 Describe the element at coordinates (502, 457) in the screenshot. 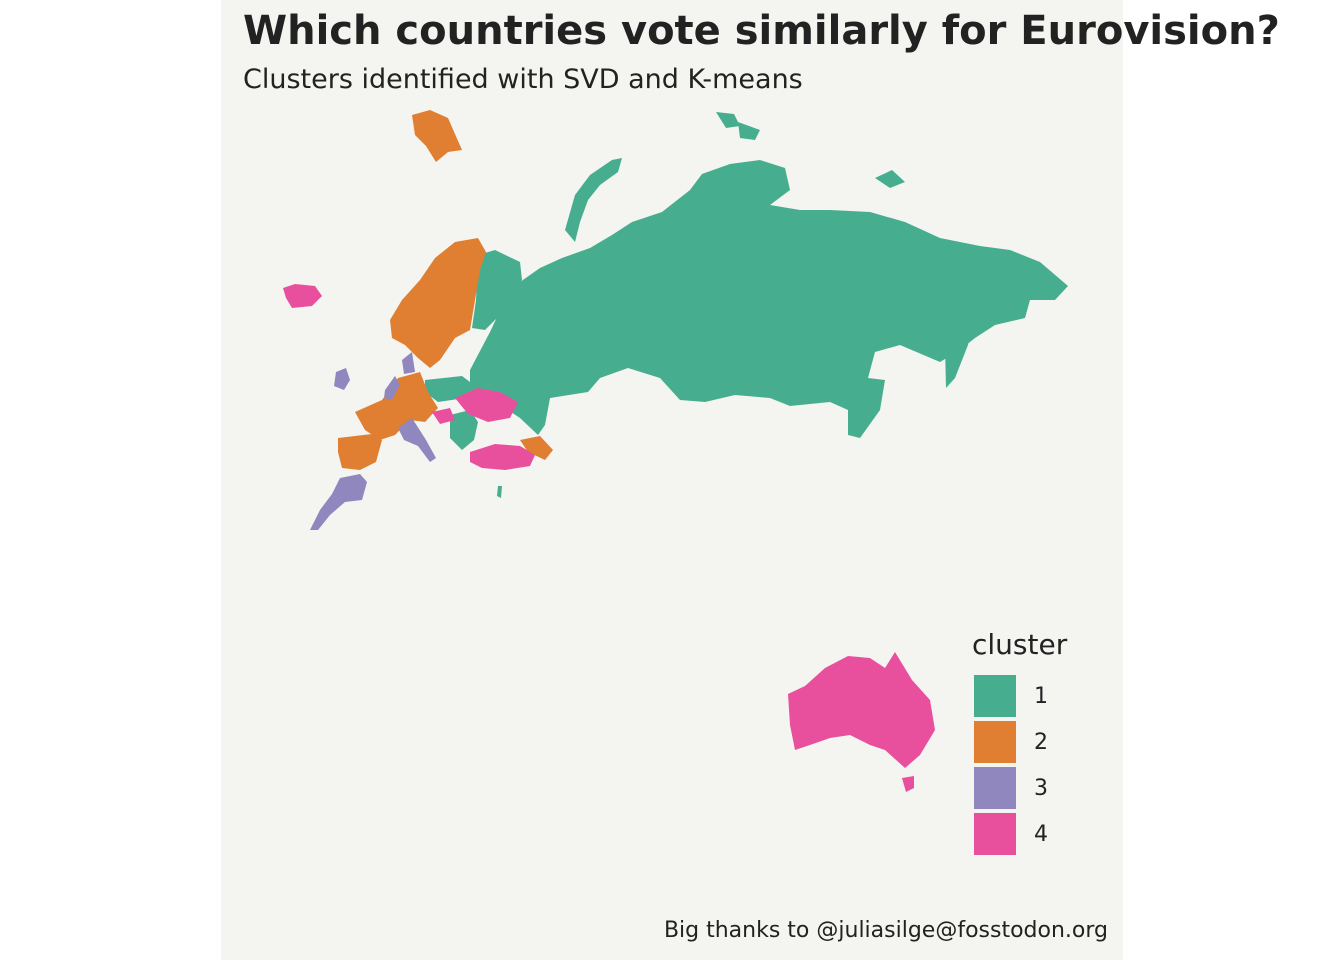

I see `region-turkey` at that location.